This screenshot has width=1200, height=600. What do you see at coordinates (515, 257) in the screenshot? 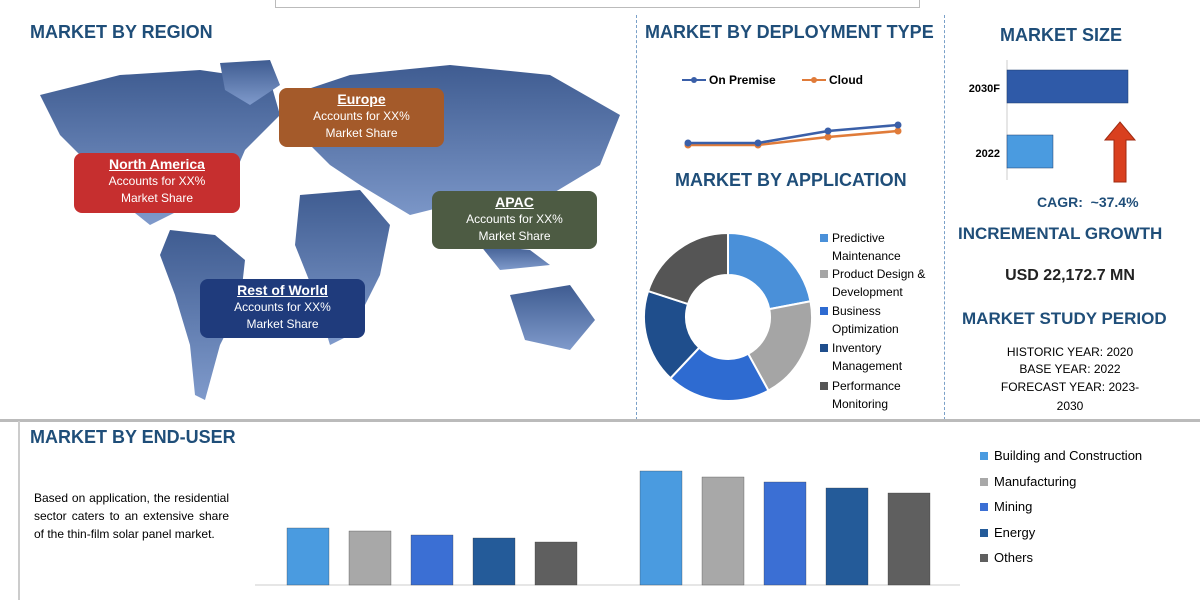
I see `continent-indonesia` at bounding box center [515, 257].